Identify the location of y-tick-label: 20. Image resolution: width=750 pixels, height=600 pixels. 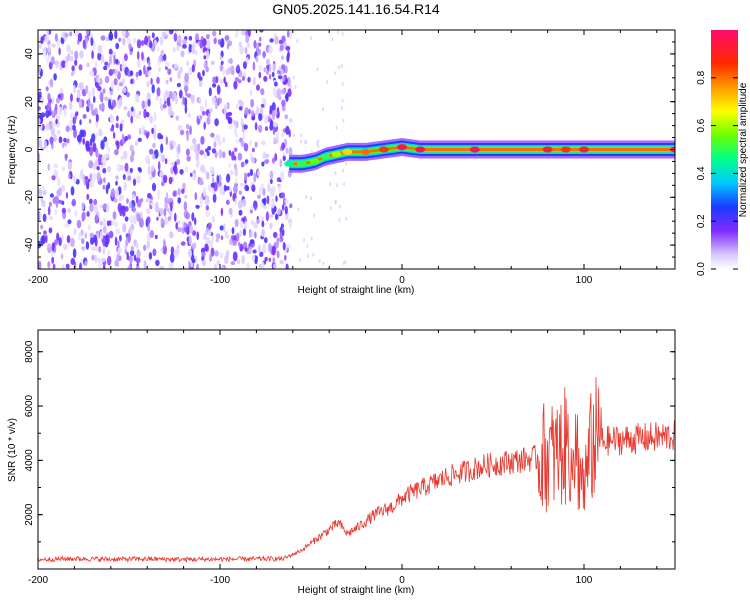
(29, 102).